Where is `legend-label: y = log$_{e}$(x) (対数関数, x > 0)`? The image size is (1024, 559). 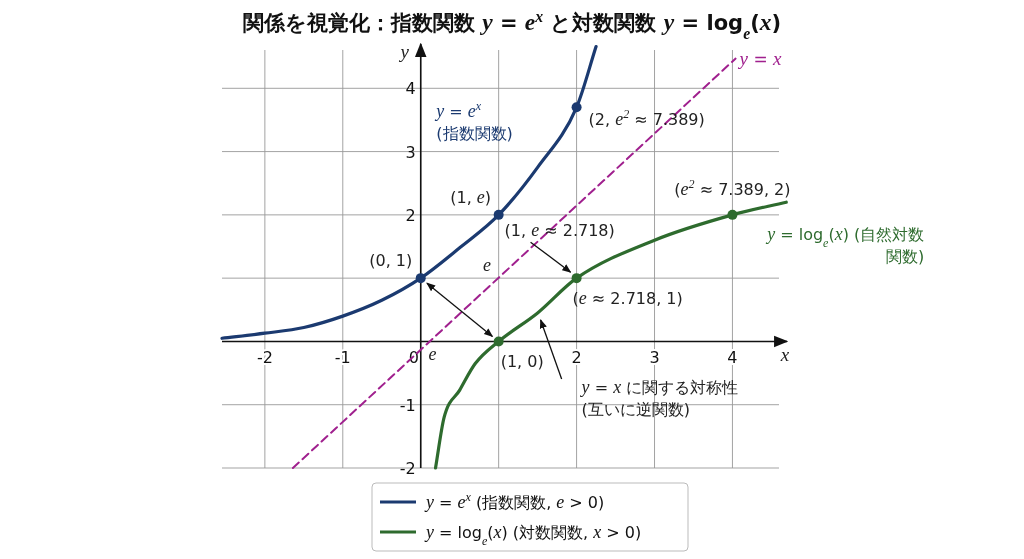
legend-label: y = log$_{e}$(x) (対数関数, x > 0) is located at coordinates (533, 535).